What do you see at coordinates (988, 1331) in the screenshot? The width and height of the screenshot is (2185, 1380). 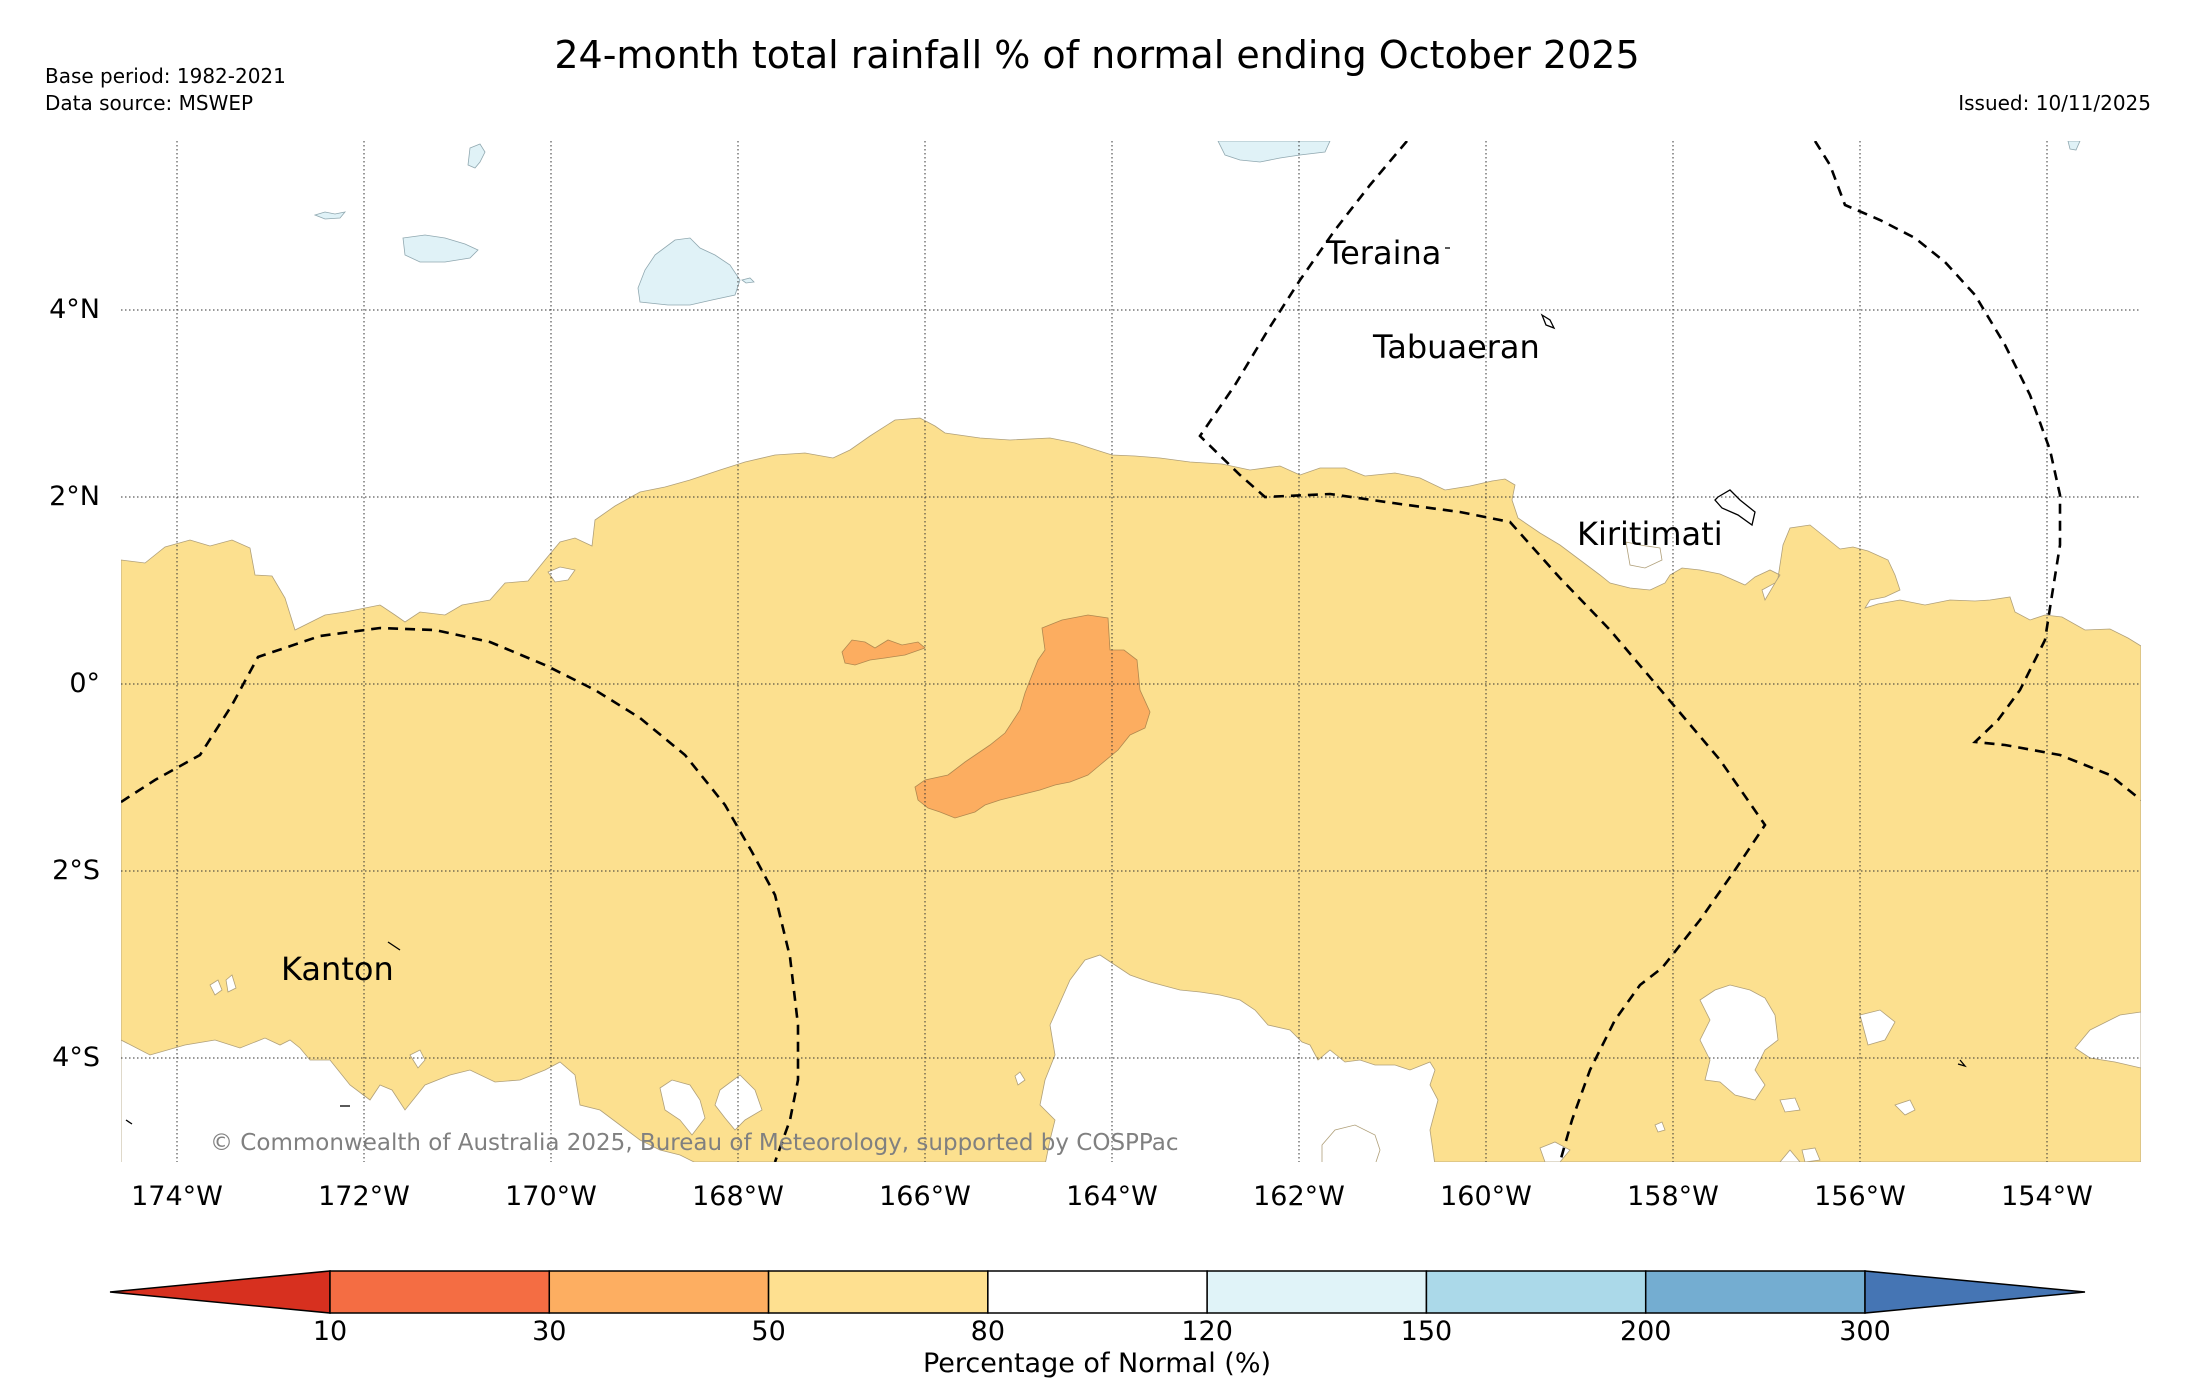 I see `colorbar-tick-label: 80` at bounding box center [988, 1331].